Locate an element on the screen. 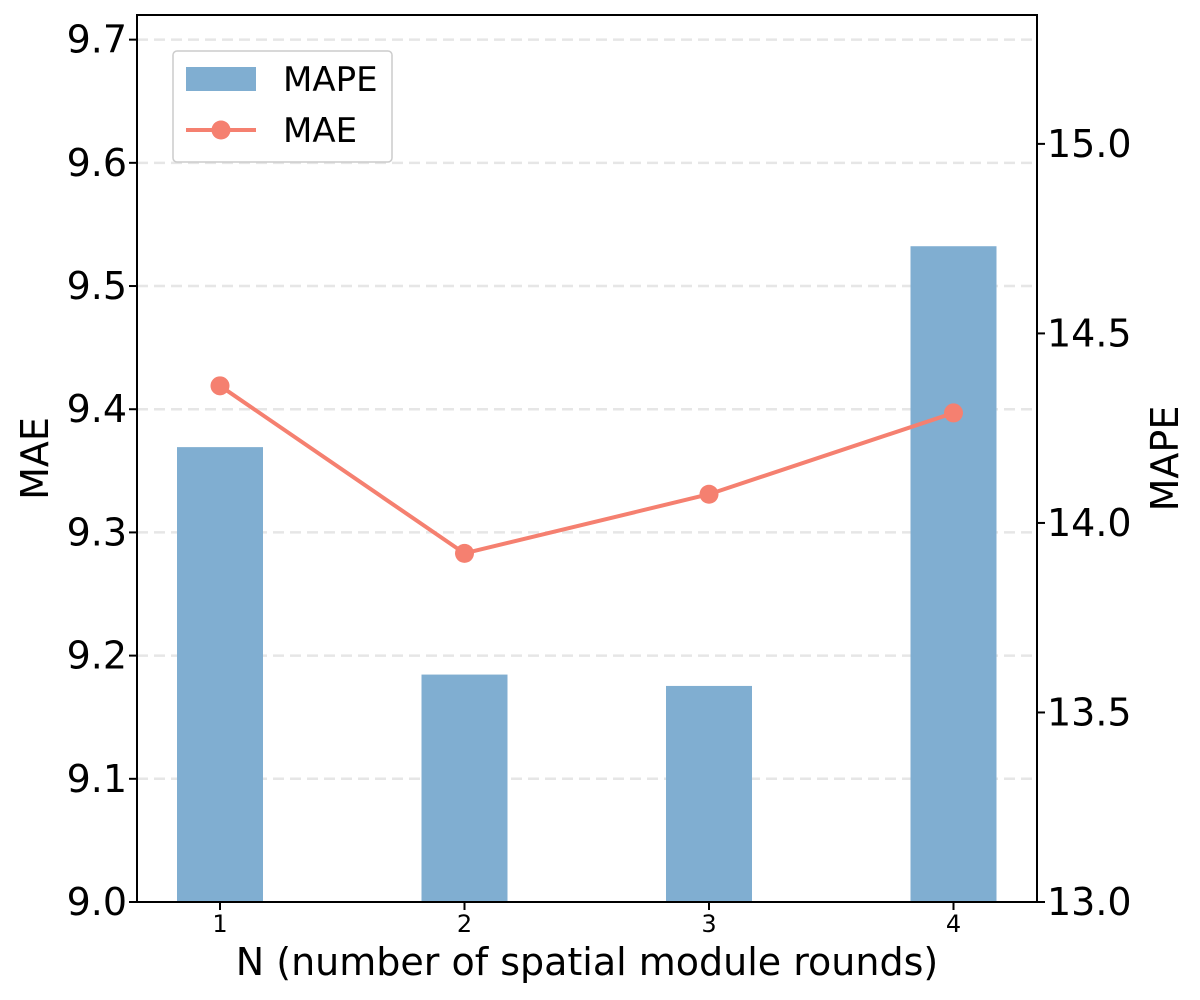 This screenshot has height=1000, width=1200. right-axis-title: MAPE is located at coordinates (1165, 459).